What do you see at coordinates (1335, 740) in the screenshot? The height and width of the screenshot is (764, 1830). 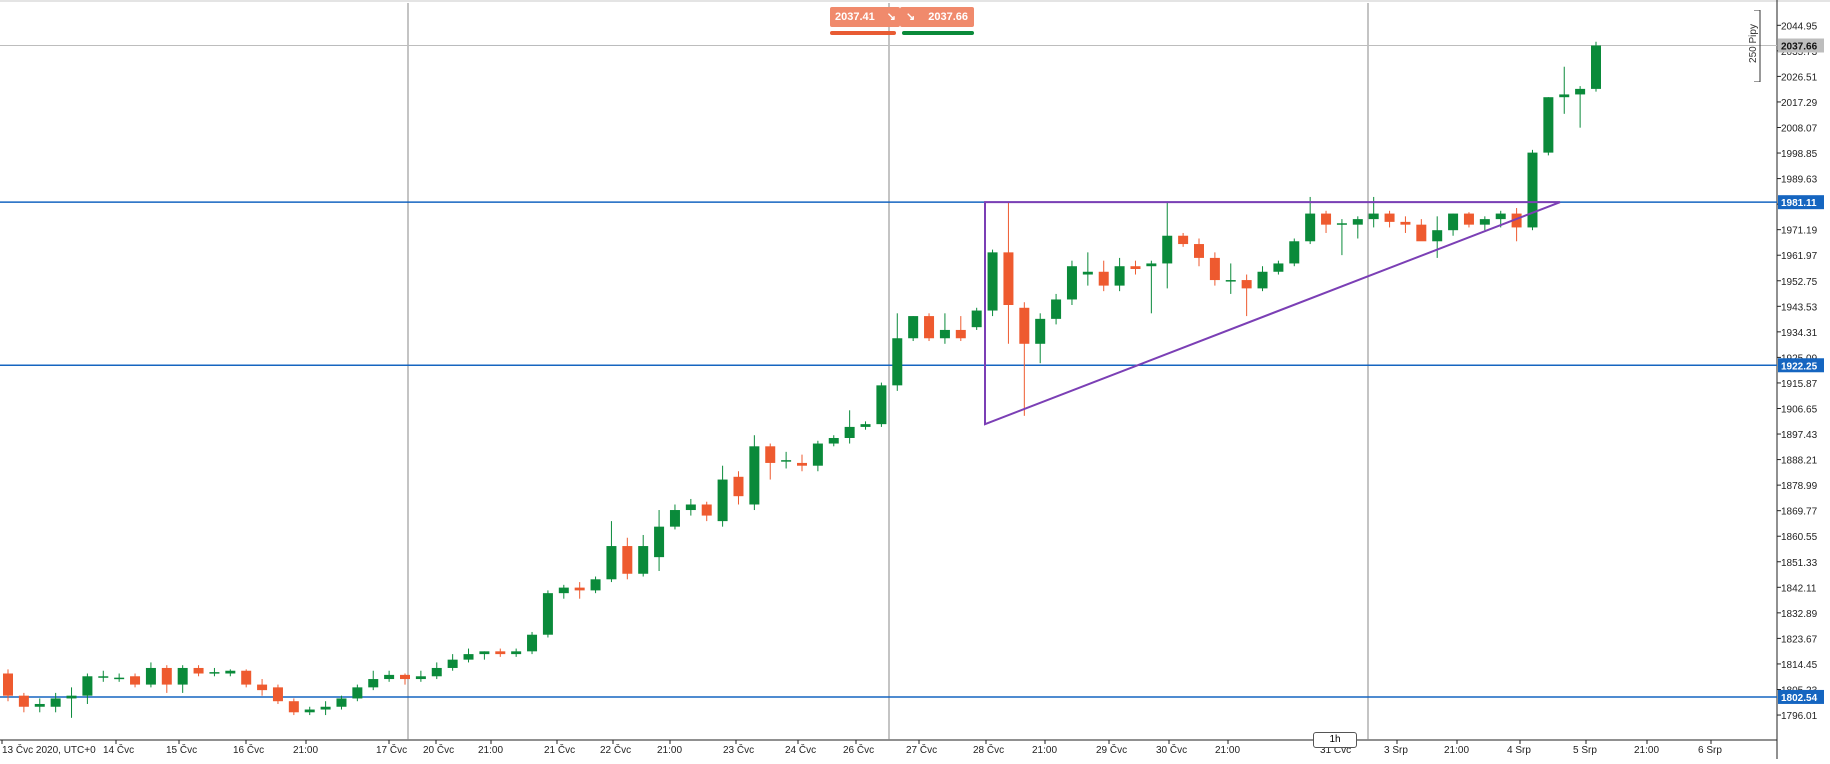 I see `period-button: 1h` at bounding box center [1335, 740].